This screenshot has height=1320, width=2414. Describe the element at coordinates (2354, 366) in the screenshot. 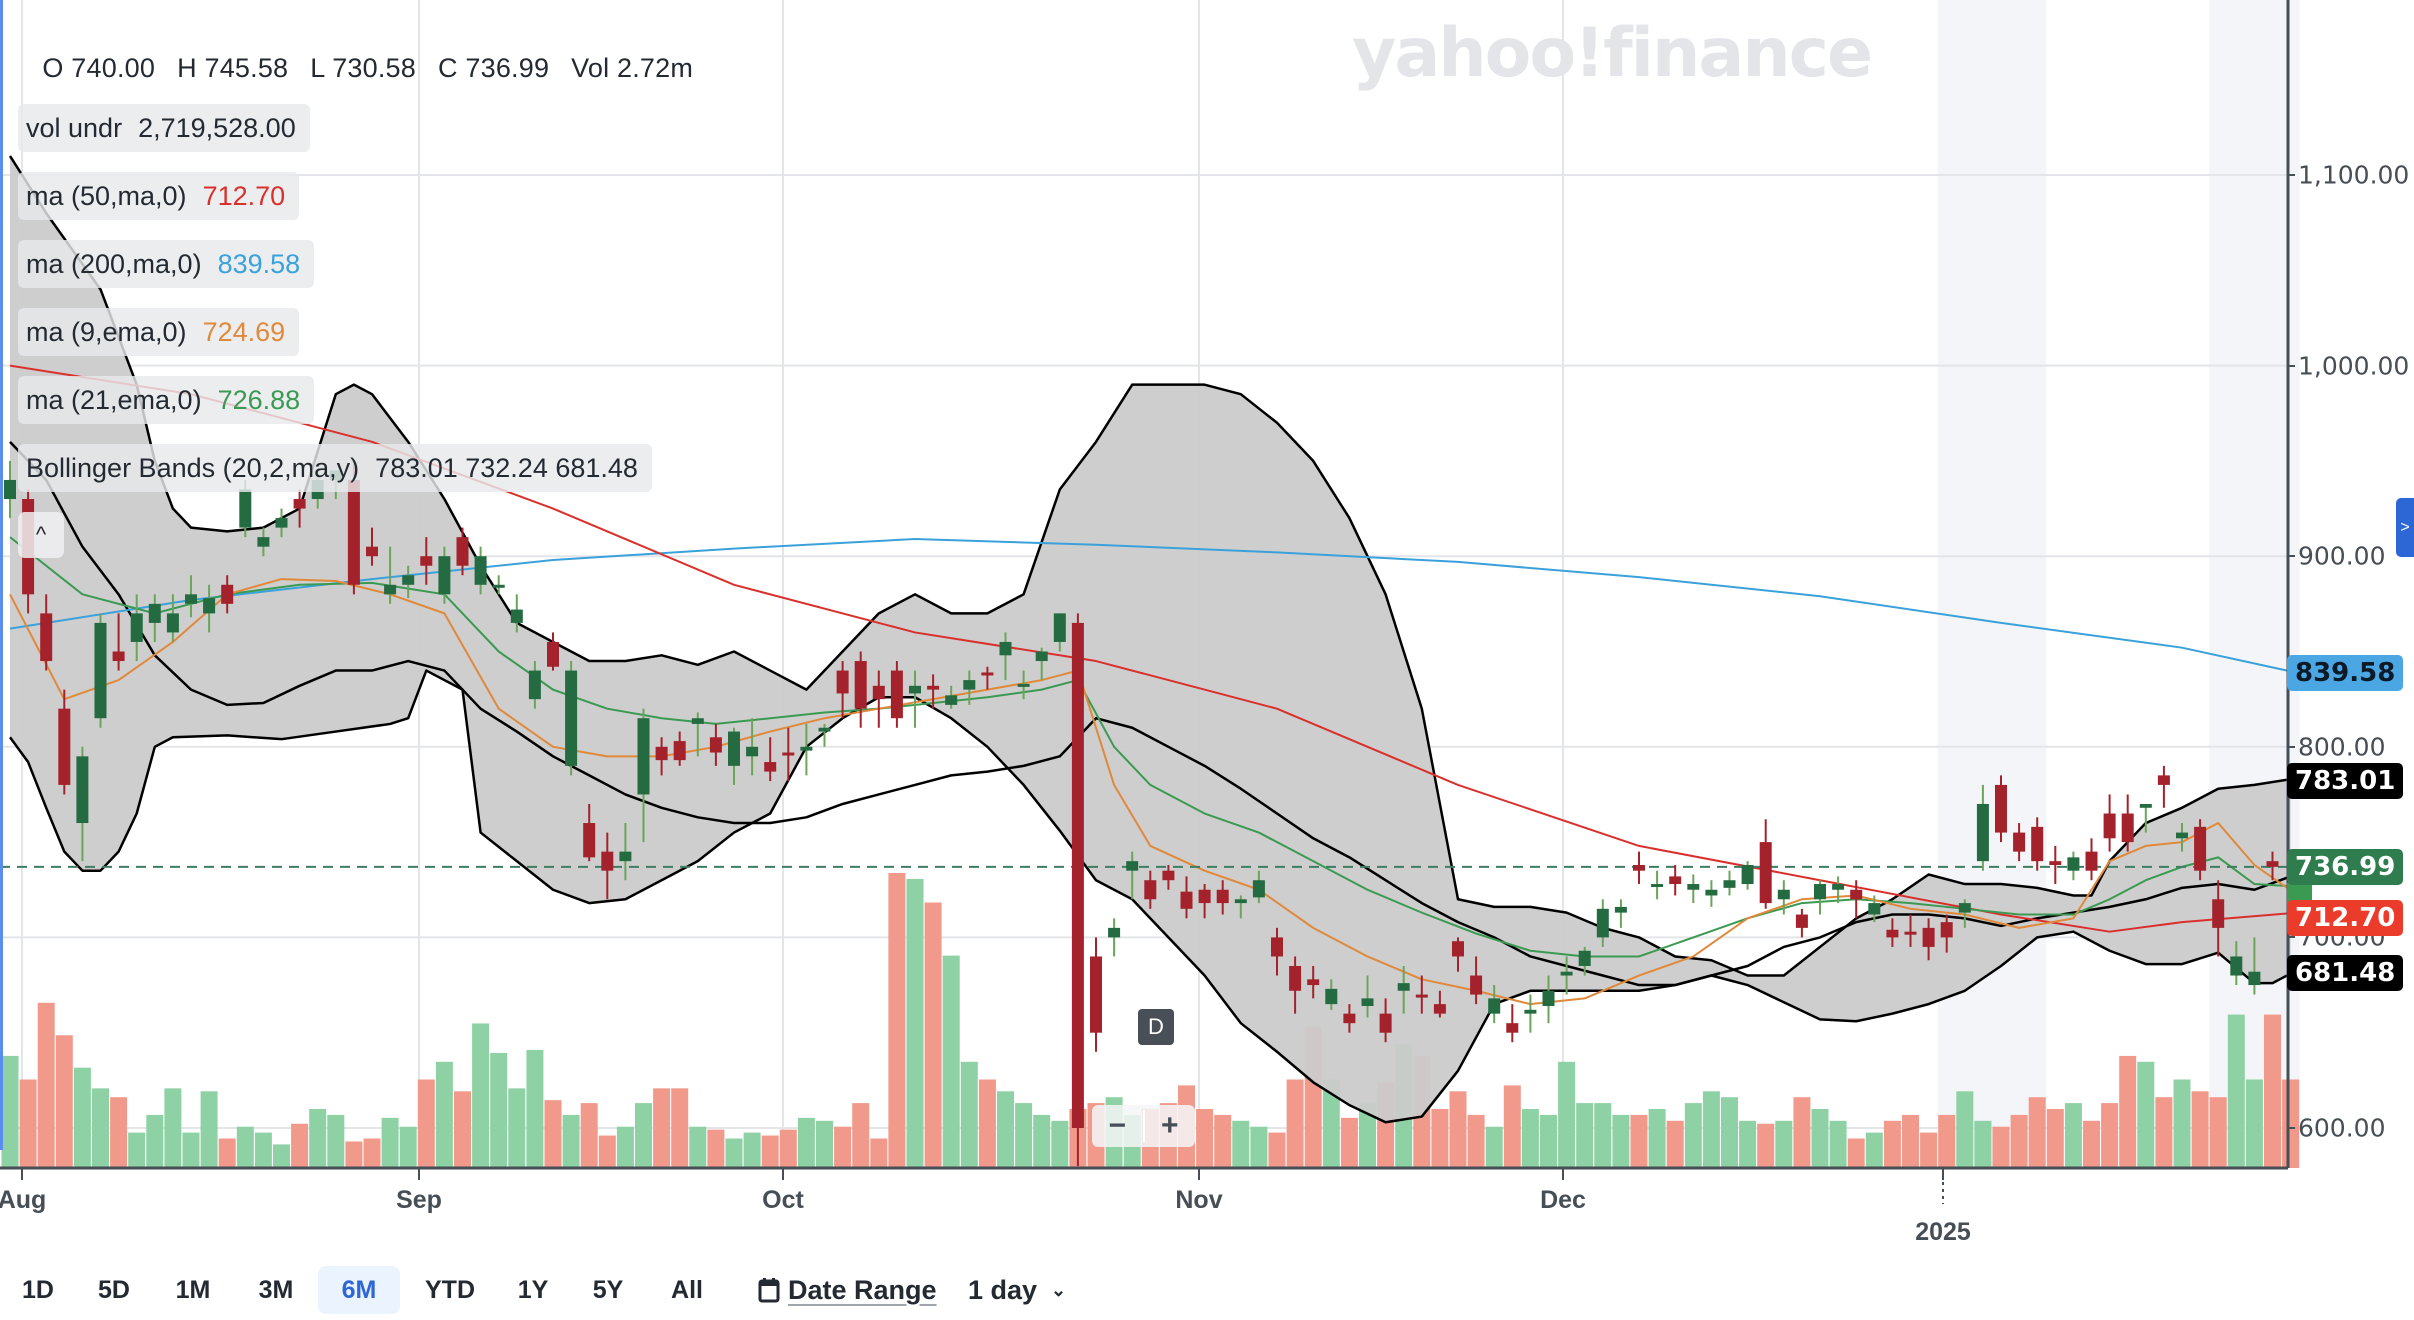

I see `y-tick: 1,000.00` at that location.